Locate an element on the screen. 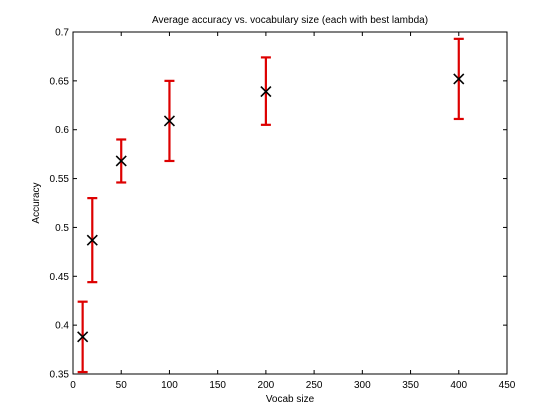 The image size is (560, 420). y-tick-label: 0.55 is located at coordinates (60, 179).